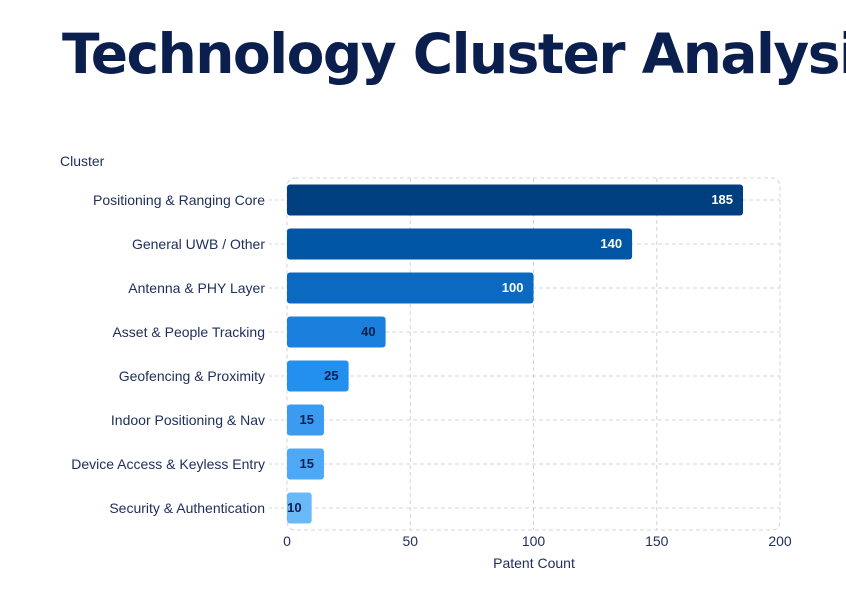  I want to click on bar-value-label: 25, so click(331, 375).